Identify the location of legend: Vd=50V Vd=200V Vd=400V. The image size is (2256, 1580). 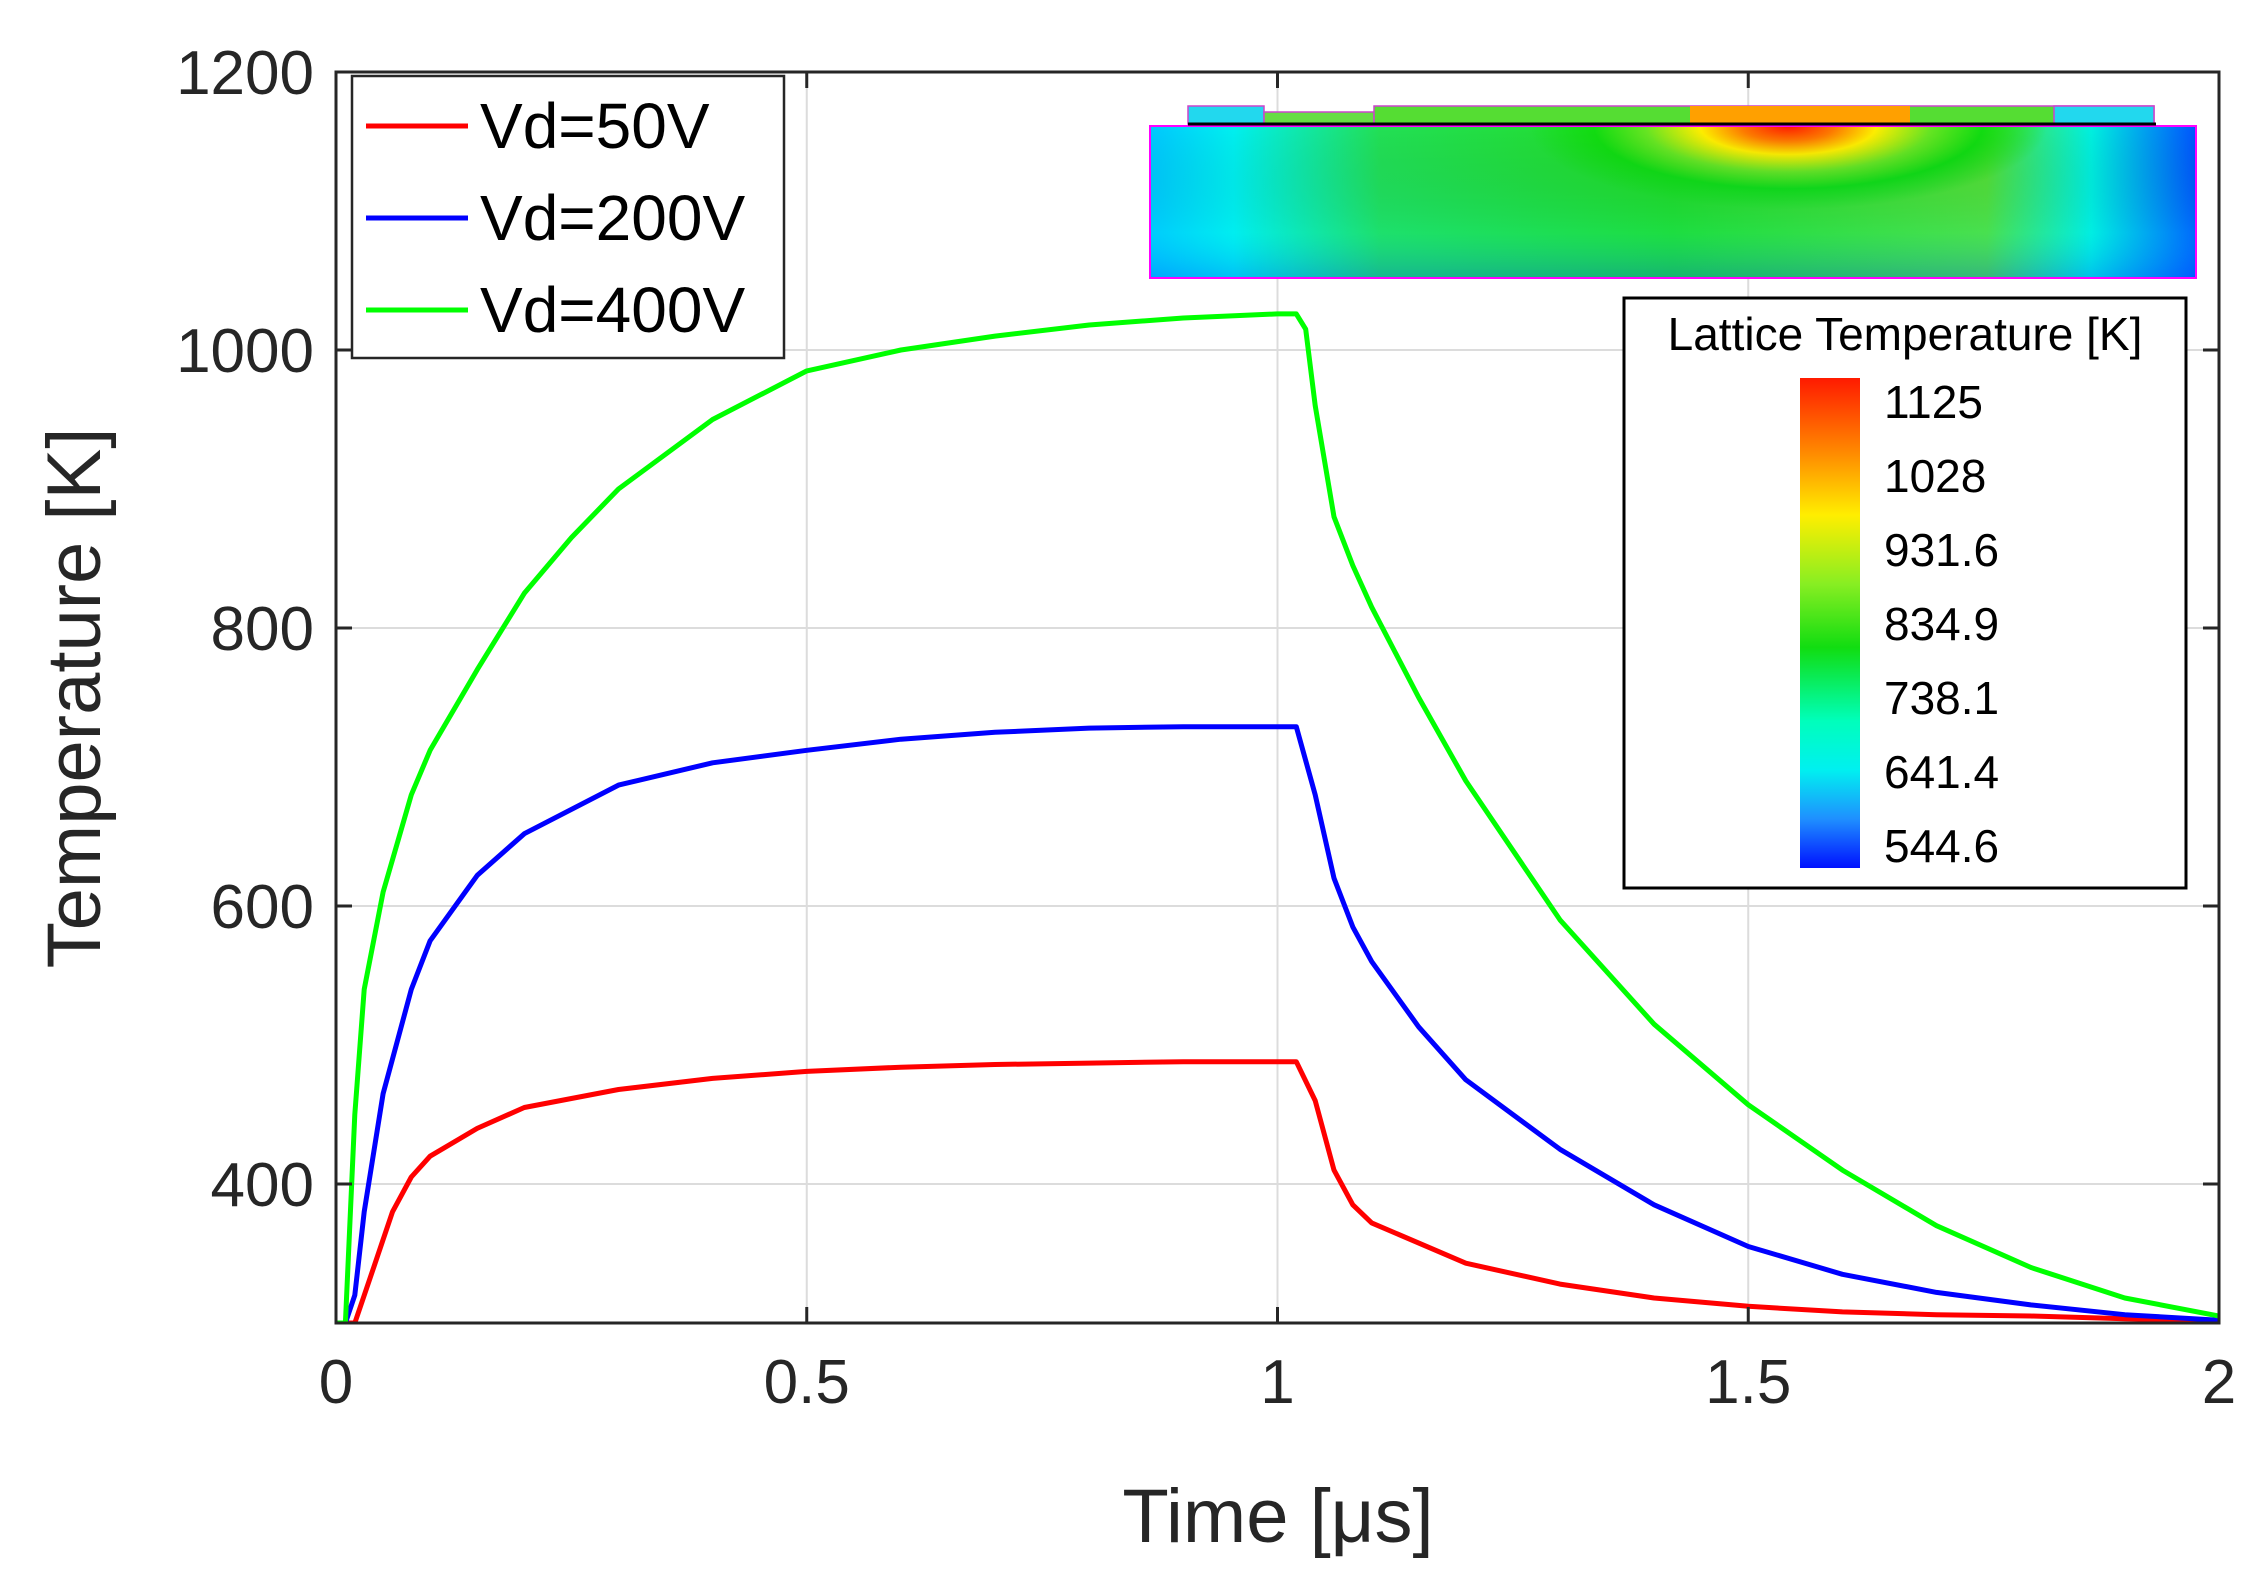
(568, 217).